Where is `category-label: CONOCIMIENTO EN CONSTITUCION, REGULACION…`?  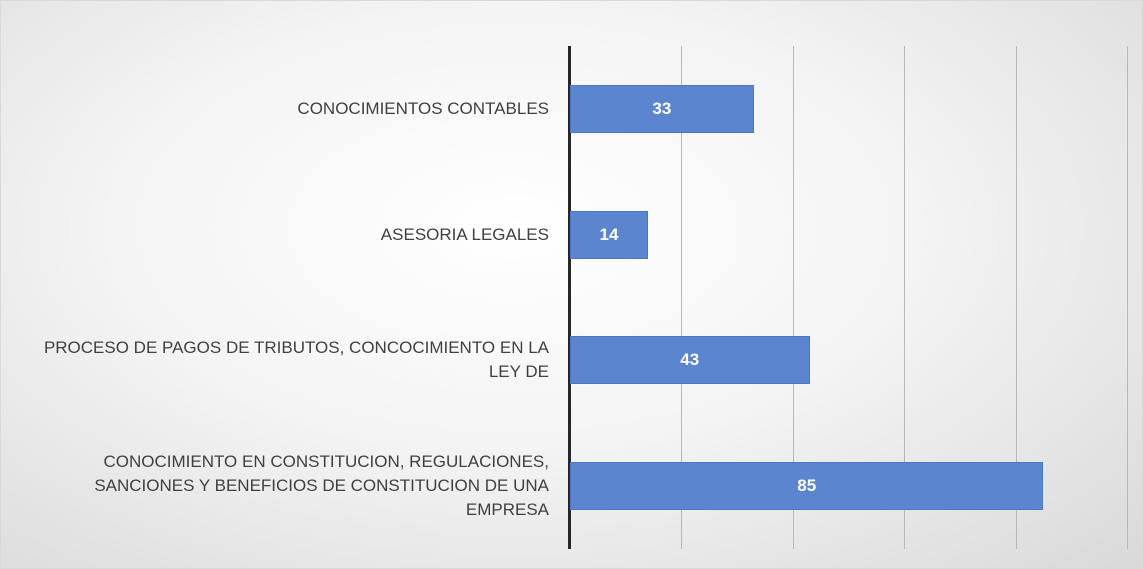 category-label: CONOCIMIENTO EN CONSTITUCION, REGULACION… is located at coordinates (321, 486).